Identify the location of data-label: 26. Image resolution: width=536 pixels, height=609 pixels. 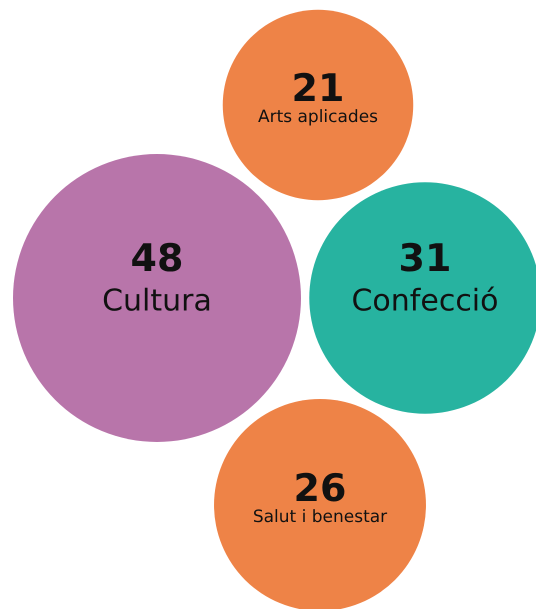
(320, 488).